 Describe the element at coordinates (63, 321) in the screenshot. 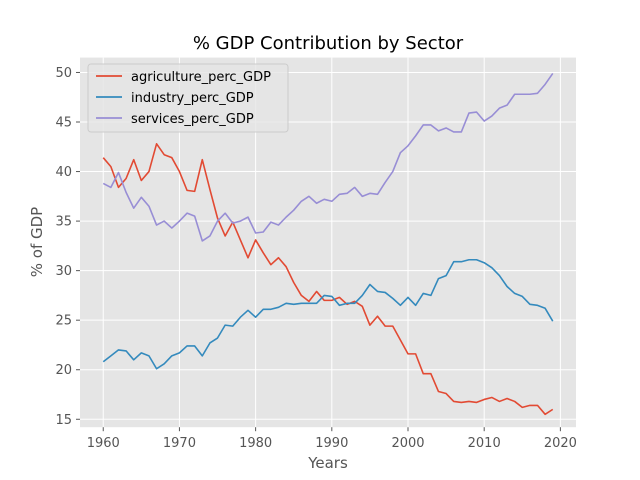

I see `y-tick-label: 25` at that location.